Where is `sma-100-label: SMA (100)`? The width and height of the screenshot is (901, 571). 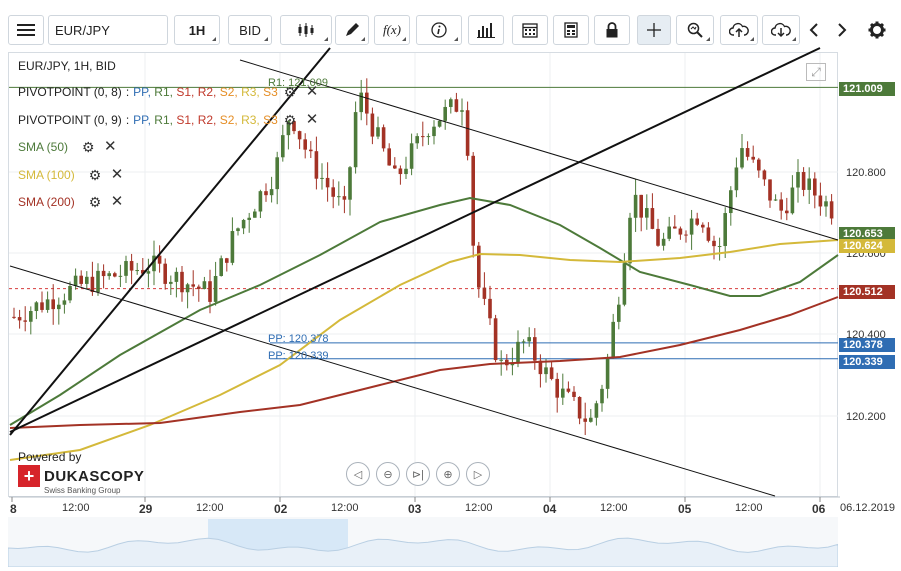 sma-100-label: SMA (100) is located at coordinates (46, 175).